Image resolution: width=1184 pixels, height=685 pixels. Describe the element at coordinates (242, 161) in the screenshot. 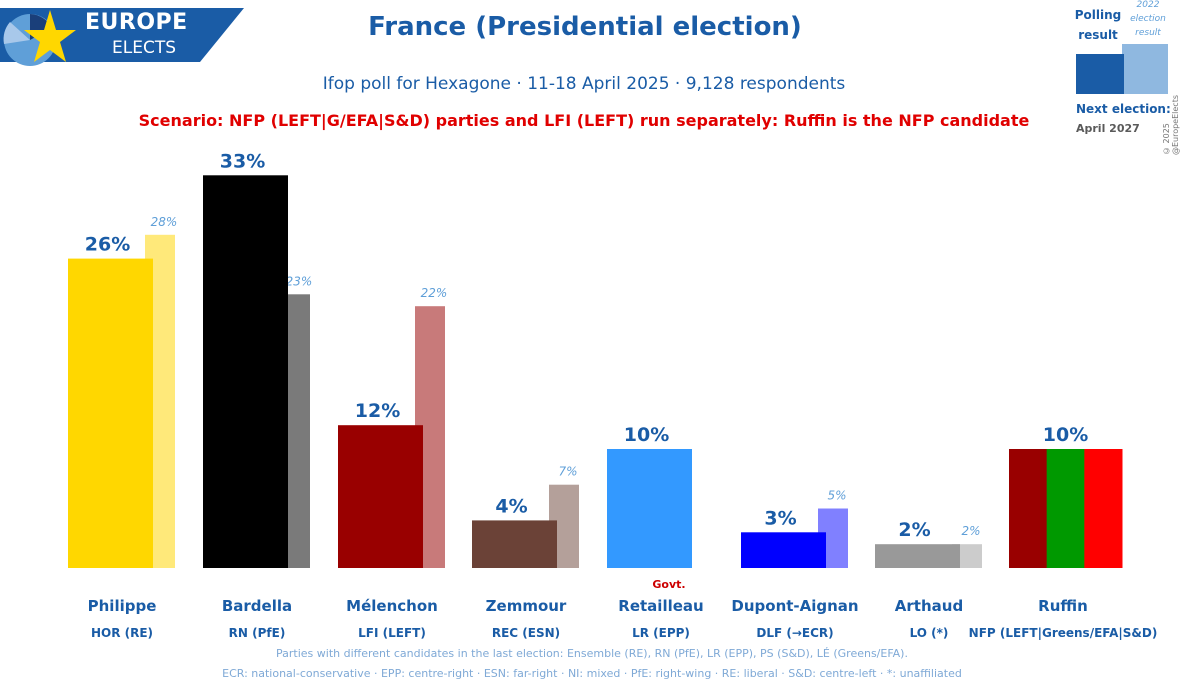

I see `label-poll-bardella: 33%` at that location.